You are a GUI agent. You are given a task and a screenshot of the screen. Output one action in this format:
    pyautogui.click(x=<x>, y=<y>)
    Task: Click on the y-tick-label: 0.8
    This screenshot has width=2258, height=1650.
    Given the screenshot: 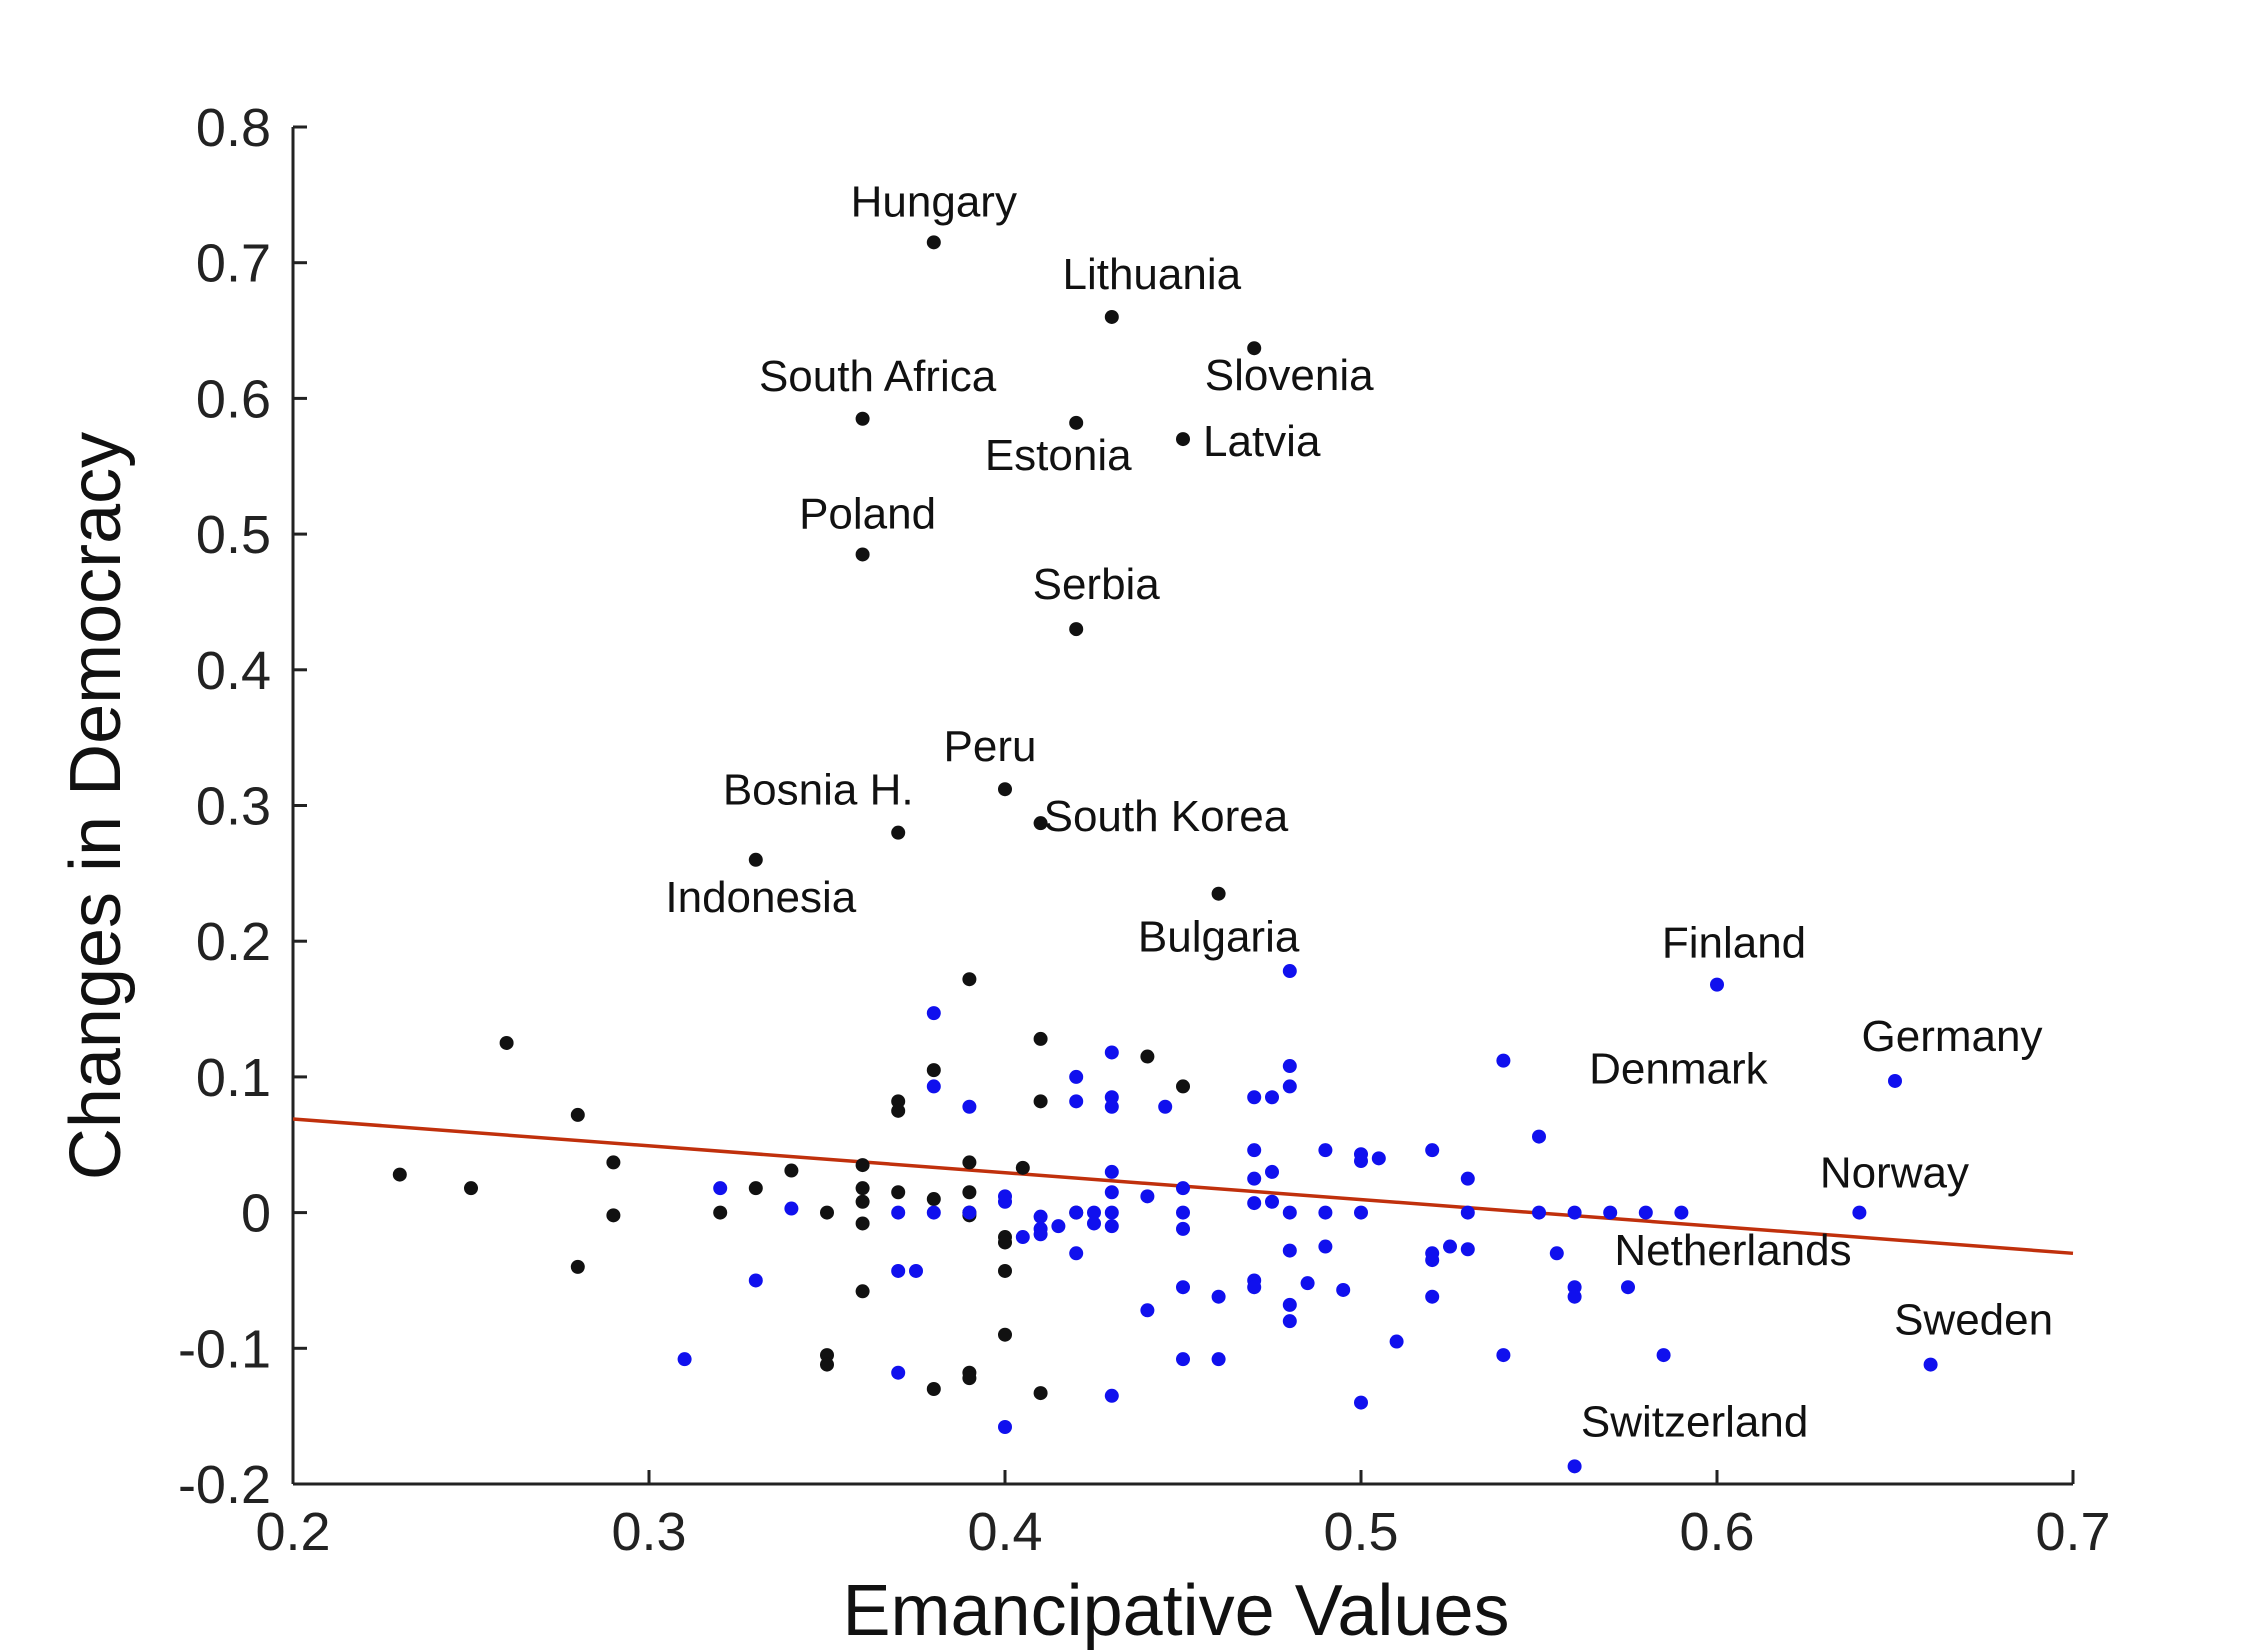 What is the action you would take?
    pyautogui.click(x=233, y=128)
    